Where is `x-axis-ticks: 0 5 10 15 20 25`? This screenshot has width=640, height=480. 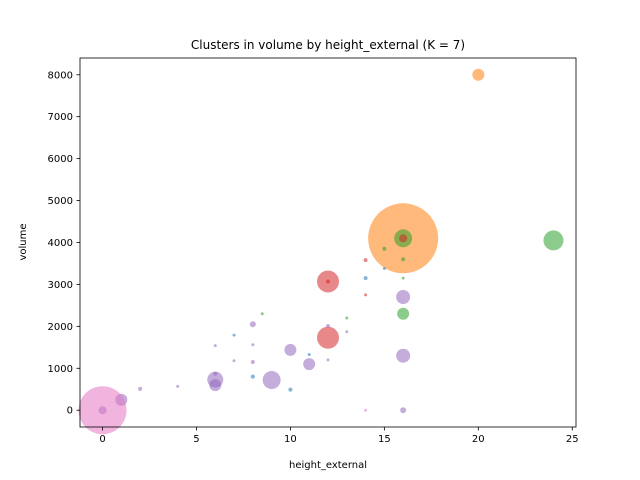 x-axis-ticks: 0 5 10 15 20 25 is located at coordinates (339, 436).